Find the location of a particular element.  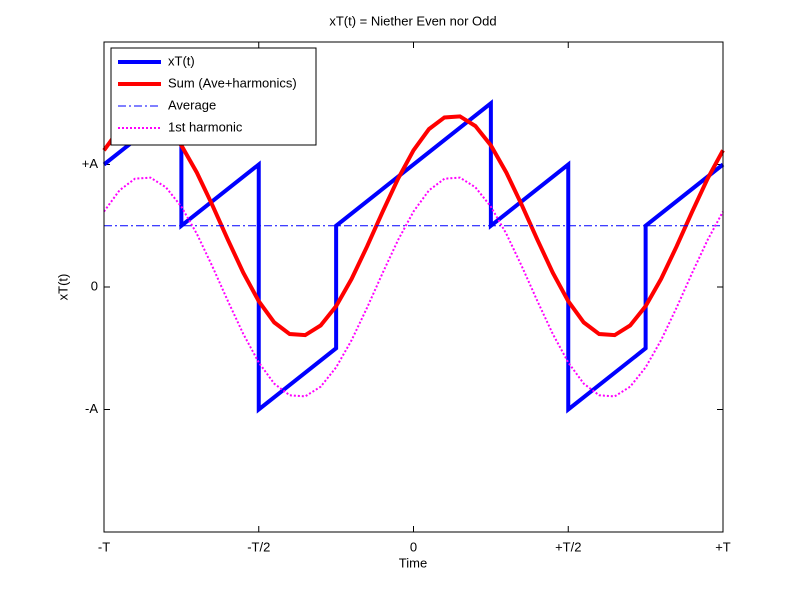

legend-label: xT(t) is located at coordinates (181, 60).